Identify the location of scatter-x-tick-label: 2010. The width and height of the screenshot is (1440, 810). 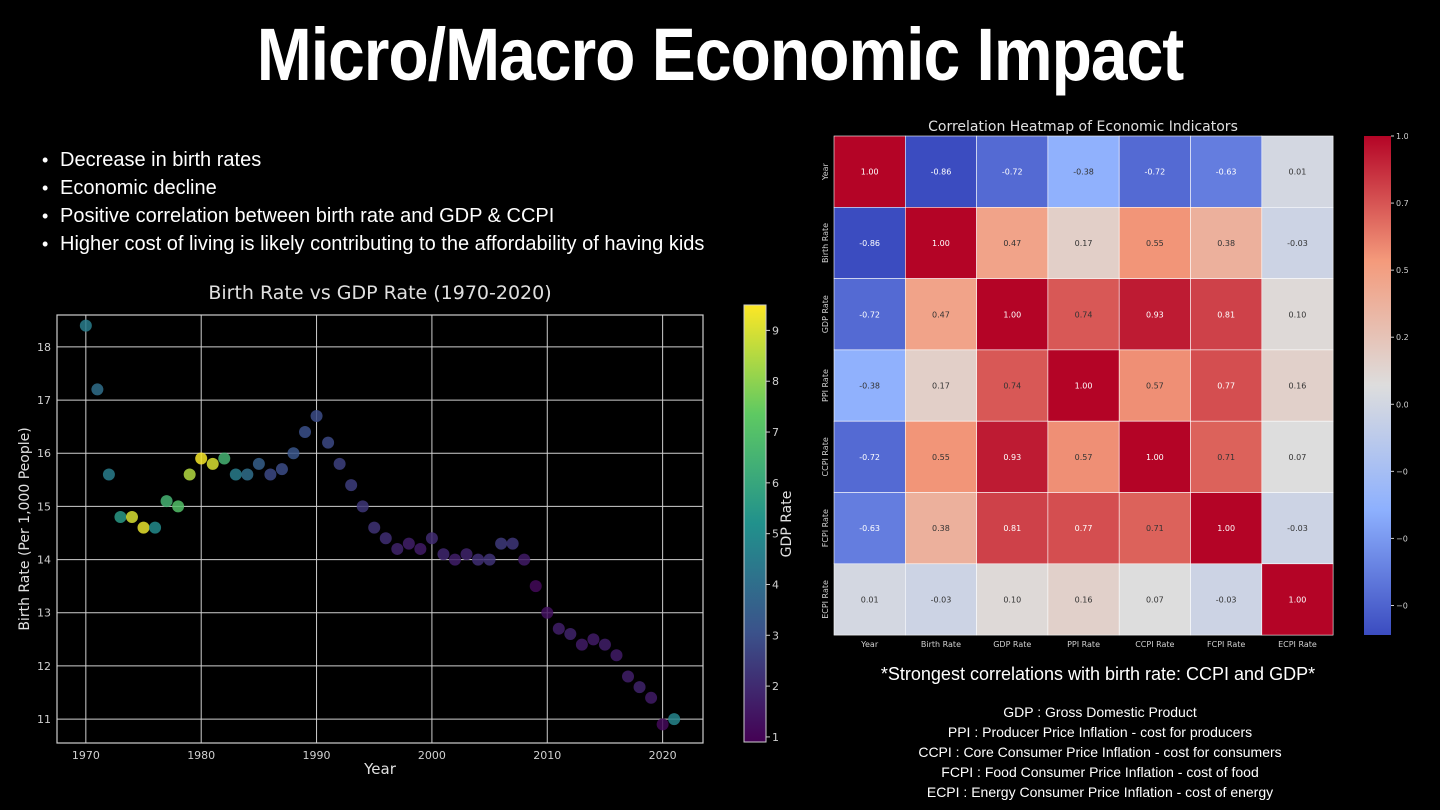
(547, 755).